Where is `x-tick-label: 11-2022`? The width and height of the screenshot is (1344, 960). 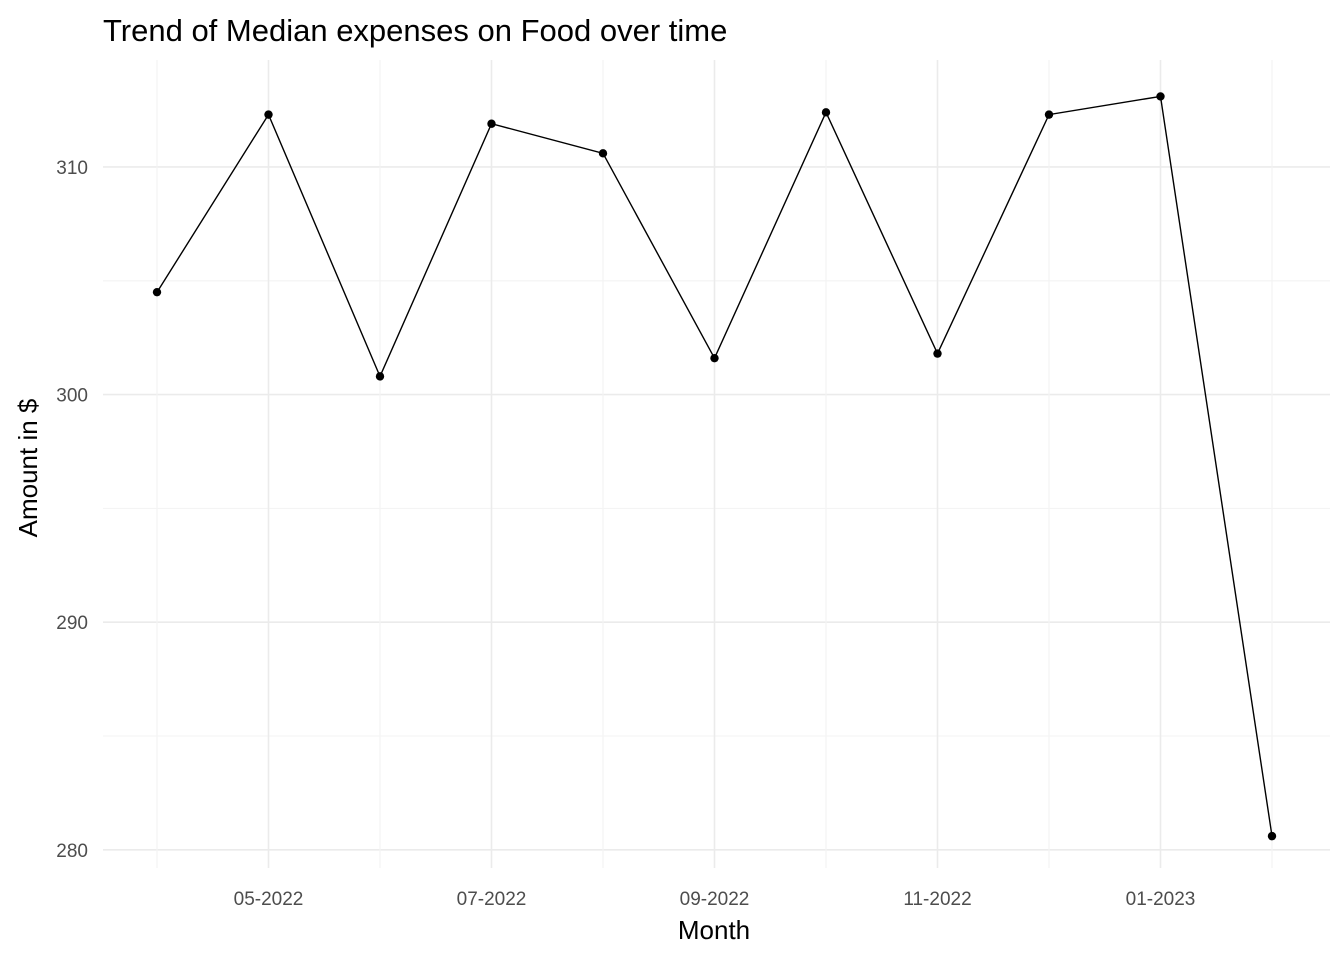
x-tick-label: 11-2022 is located at coordinates (937, 899).